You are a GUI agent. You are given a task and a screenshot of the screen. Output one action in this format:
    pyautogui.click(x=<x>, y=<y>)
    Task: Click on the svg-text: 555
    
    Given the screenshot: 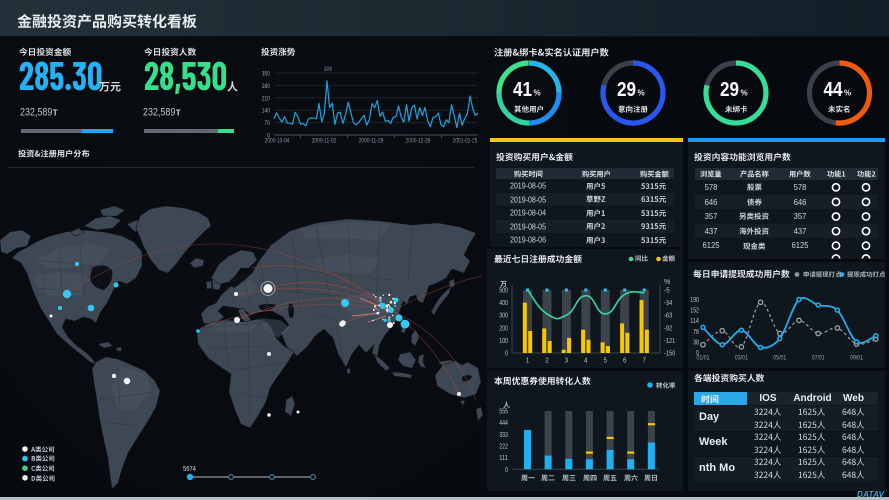 What is the action you would take?
    pyautogui.click(x=503, y=412)
    